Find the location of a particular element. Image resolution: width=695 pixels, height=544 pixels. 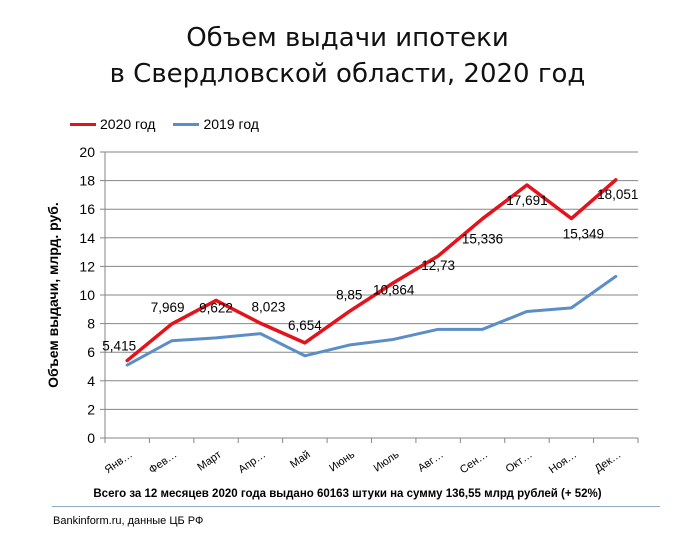

legend-label-2019: 2019 год is located at coordinates (231, 124).